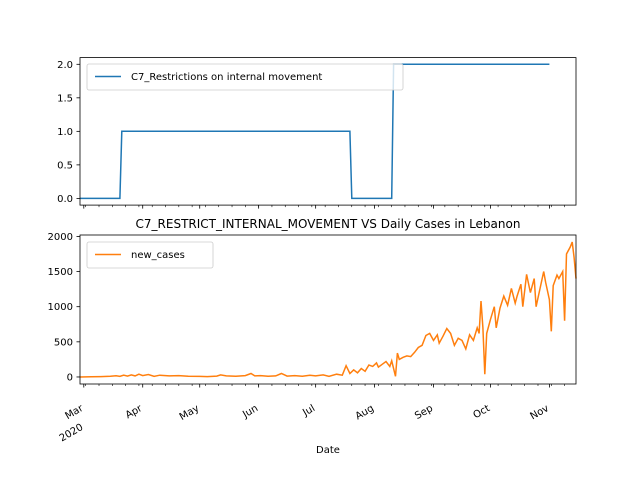 The height and width of the screenshot is (485, 640). I want to click on top-y-axis-ticks: 0.0 0.5 1.0 1.5 2.0, so click(68, 132).